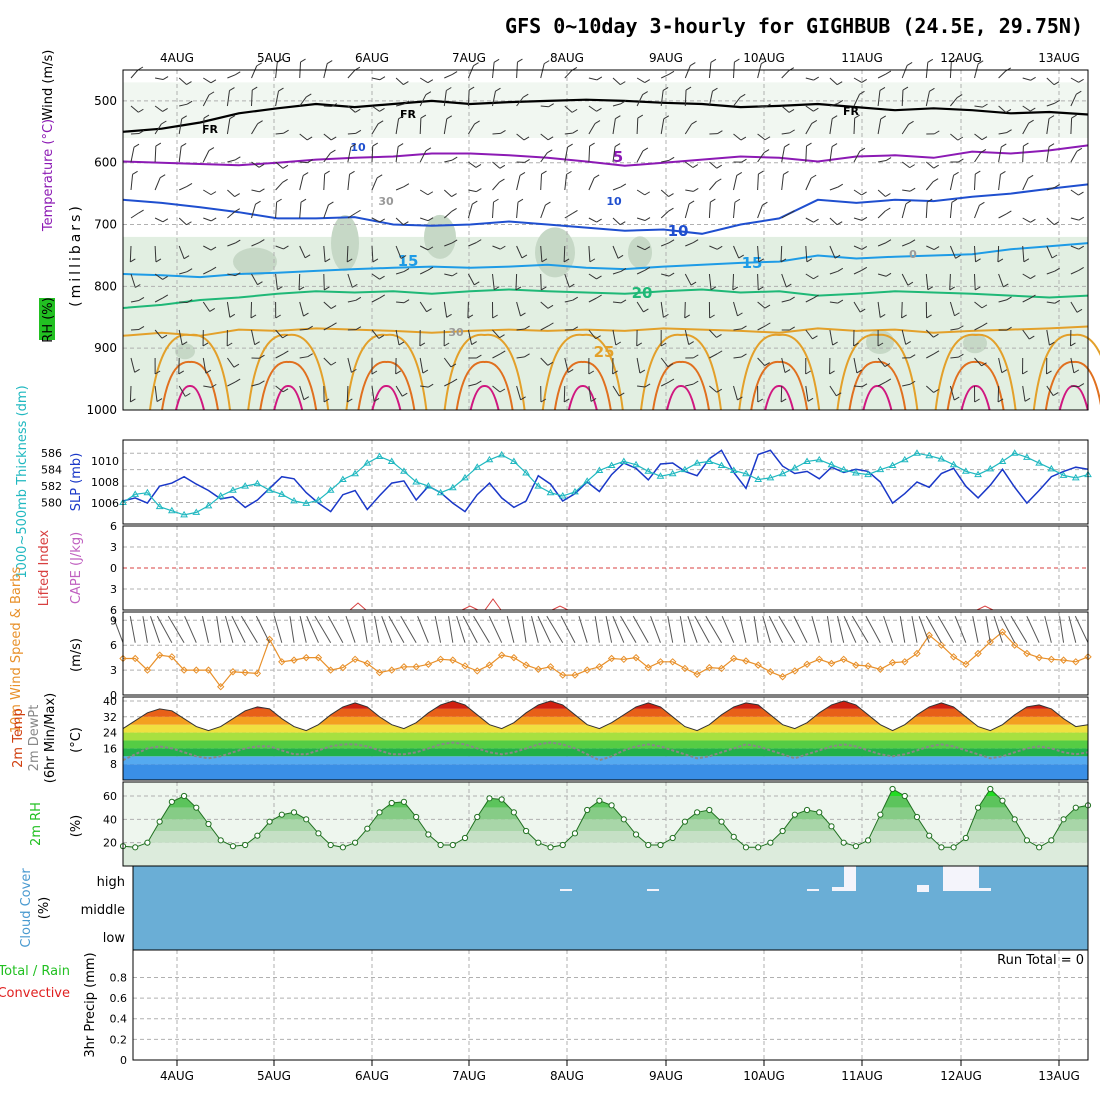  Describe the element at coordinates (26, 908) in the screenshot. I see `ylabel-cloud: Cloud Cover` at that location.